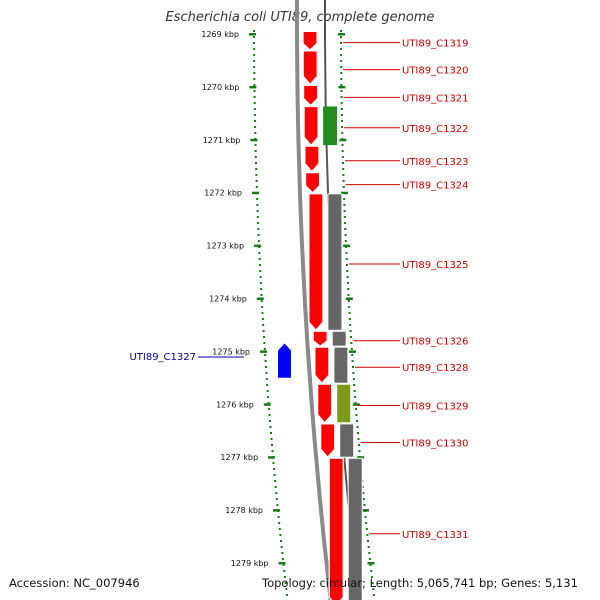 Image resolution: width=600 pixels, height=600 pixels. Describe the element at coordinates (220, 34) in the screenshot. I see `ruler-kbp-label: 1269 kbp` at that location.